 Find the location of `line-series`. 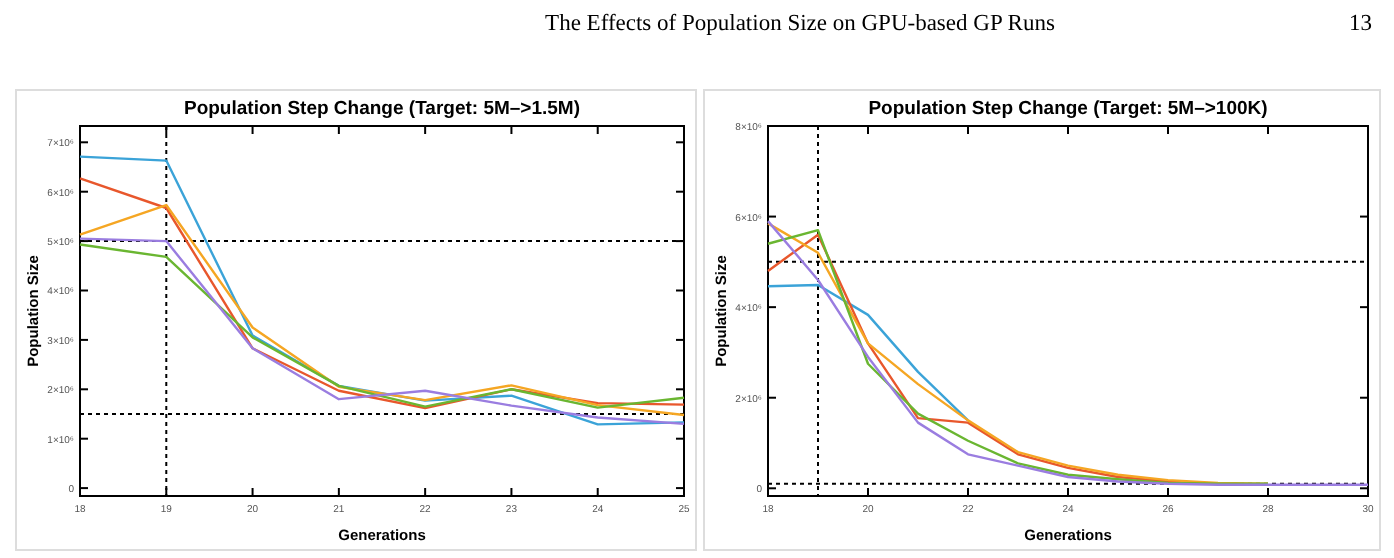

line-series is located at coordinates (868, 352).